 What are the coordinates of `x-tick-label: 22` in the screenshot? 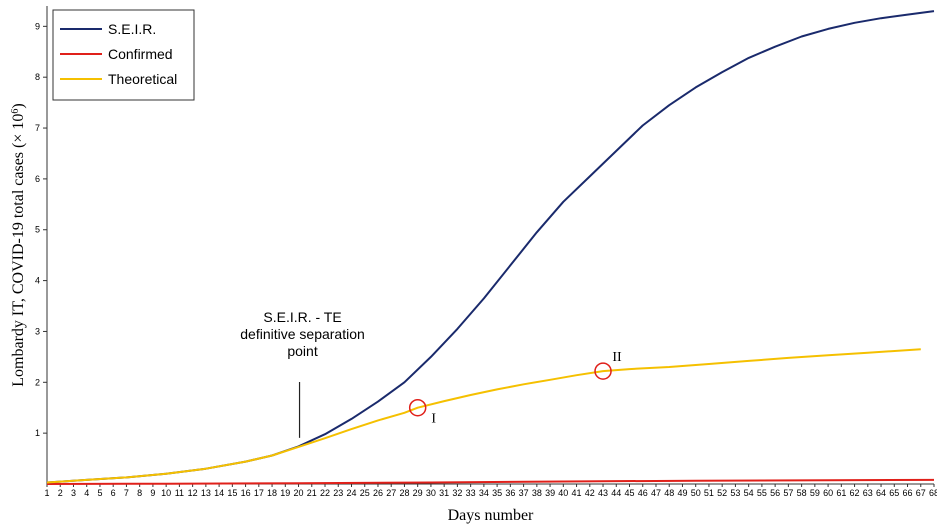 It's located at (325, 493).